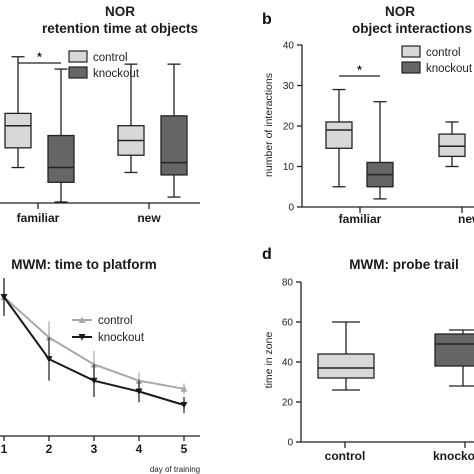  Describe the element at coordinates (82, 319) in the screenshot. I see `panel-c-legend-marker-control` at that location.